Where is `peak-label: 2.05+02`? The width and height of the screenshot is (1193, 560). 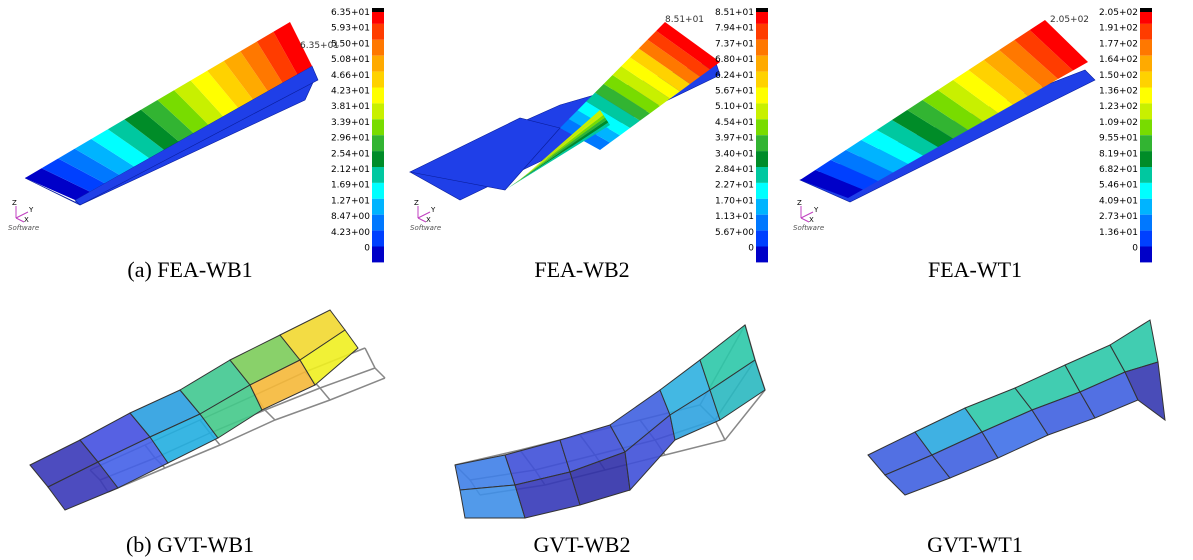 peak-label: 2.05+02 is located at coordinates (1069, 20).